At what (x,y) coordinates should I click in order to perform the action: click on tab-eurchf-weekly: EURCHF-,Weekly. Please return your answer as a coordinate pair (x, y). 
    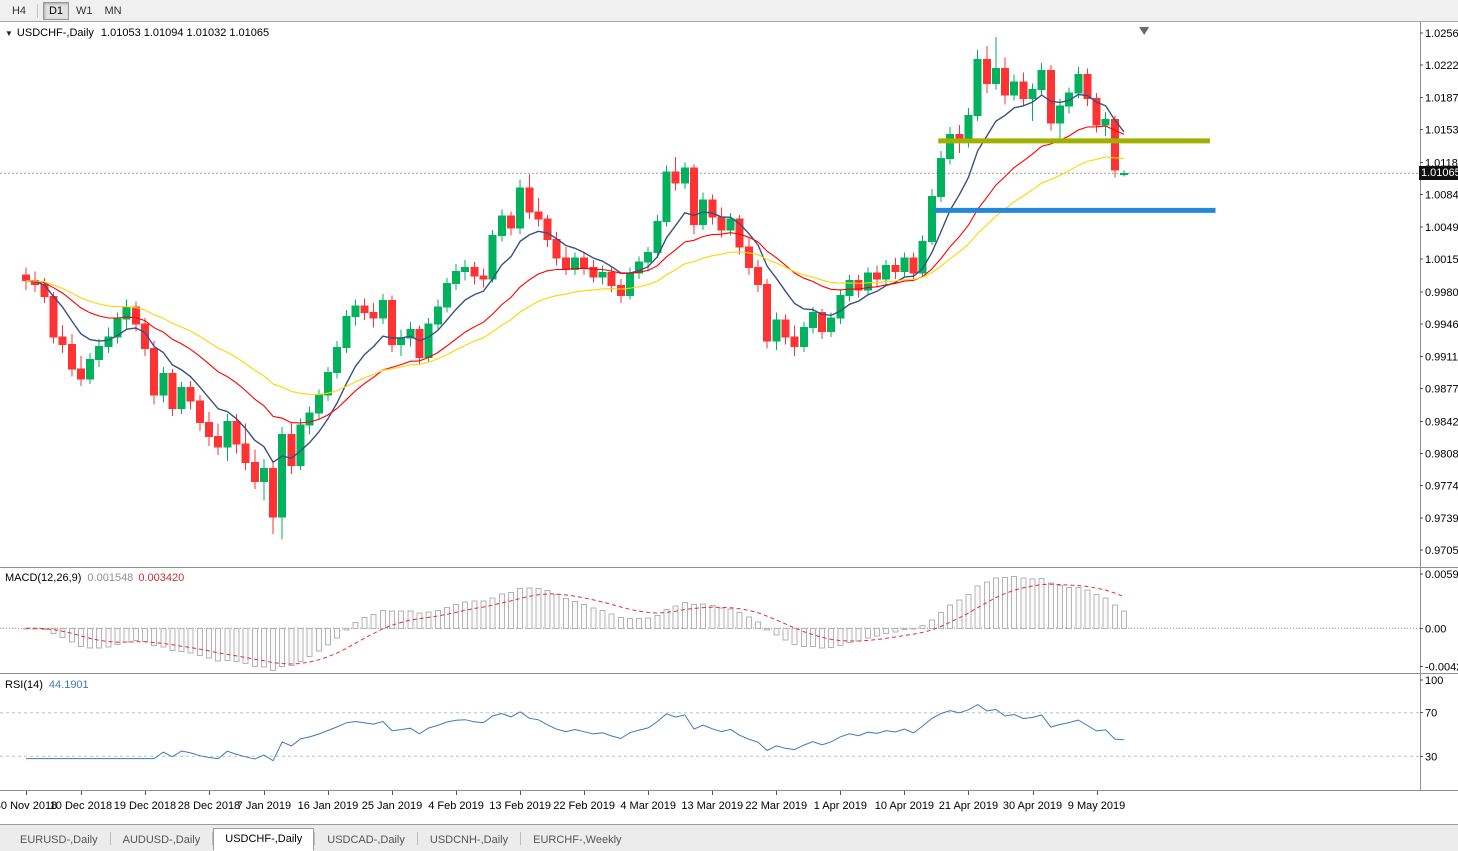
    Looking at the image, I should click on (577, 840).